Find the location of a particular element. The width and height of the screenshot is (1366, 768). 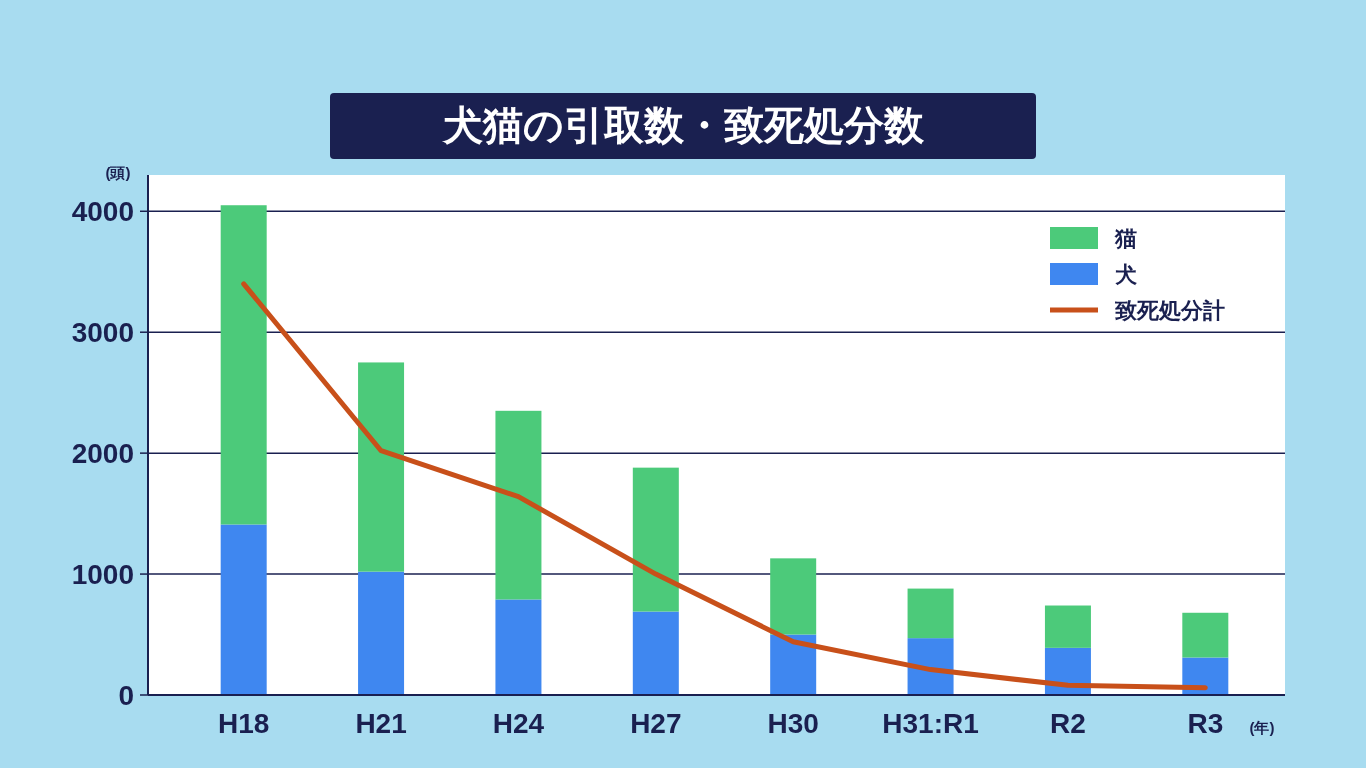

x-tick-label: H30 is located at coordinates (793, 723).